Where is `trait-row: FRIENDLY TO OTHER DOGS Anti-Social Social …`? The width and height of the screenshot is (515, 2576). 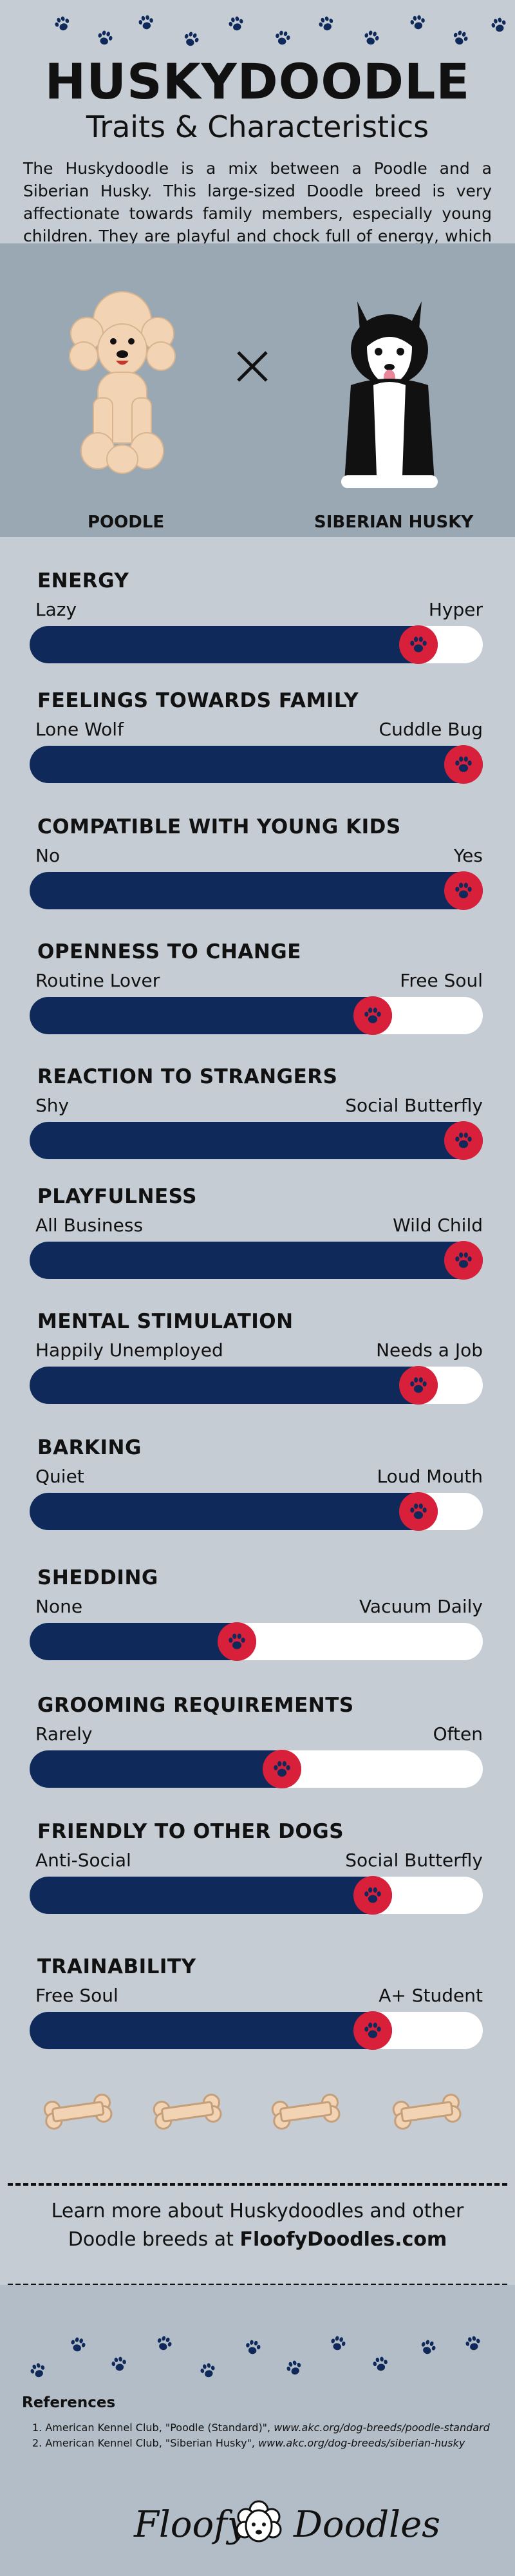 trait-row: FRIENDLY TO OTHER DOGS Anti-Social Social … is located at coordinates (257, 1871).